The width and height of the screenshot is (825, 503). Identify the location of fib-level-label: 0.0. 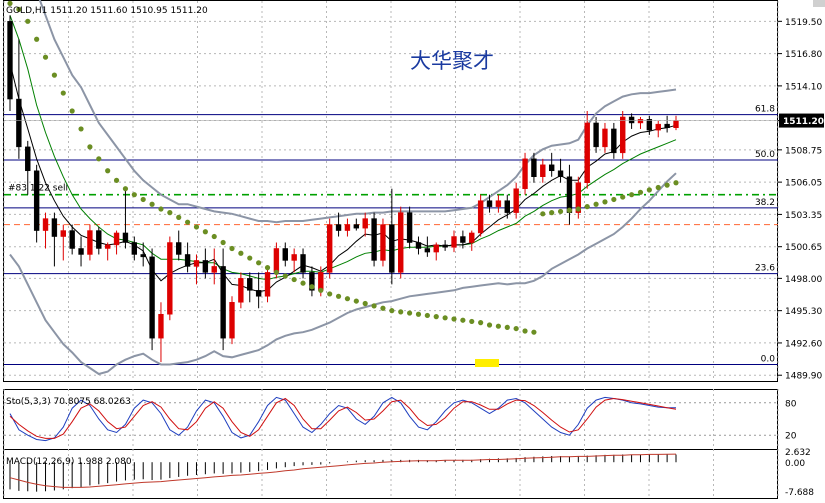
(768, 359).